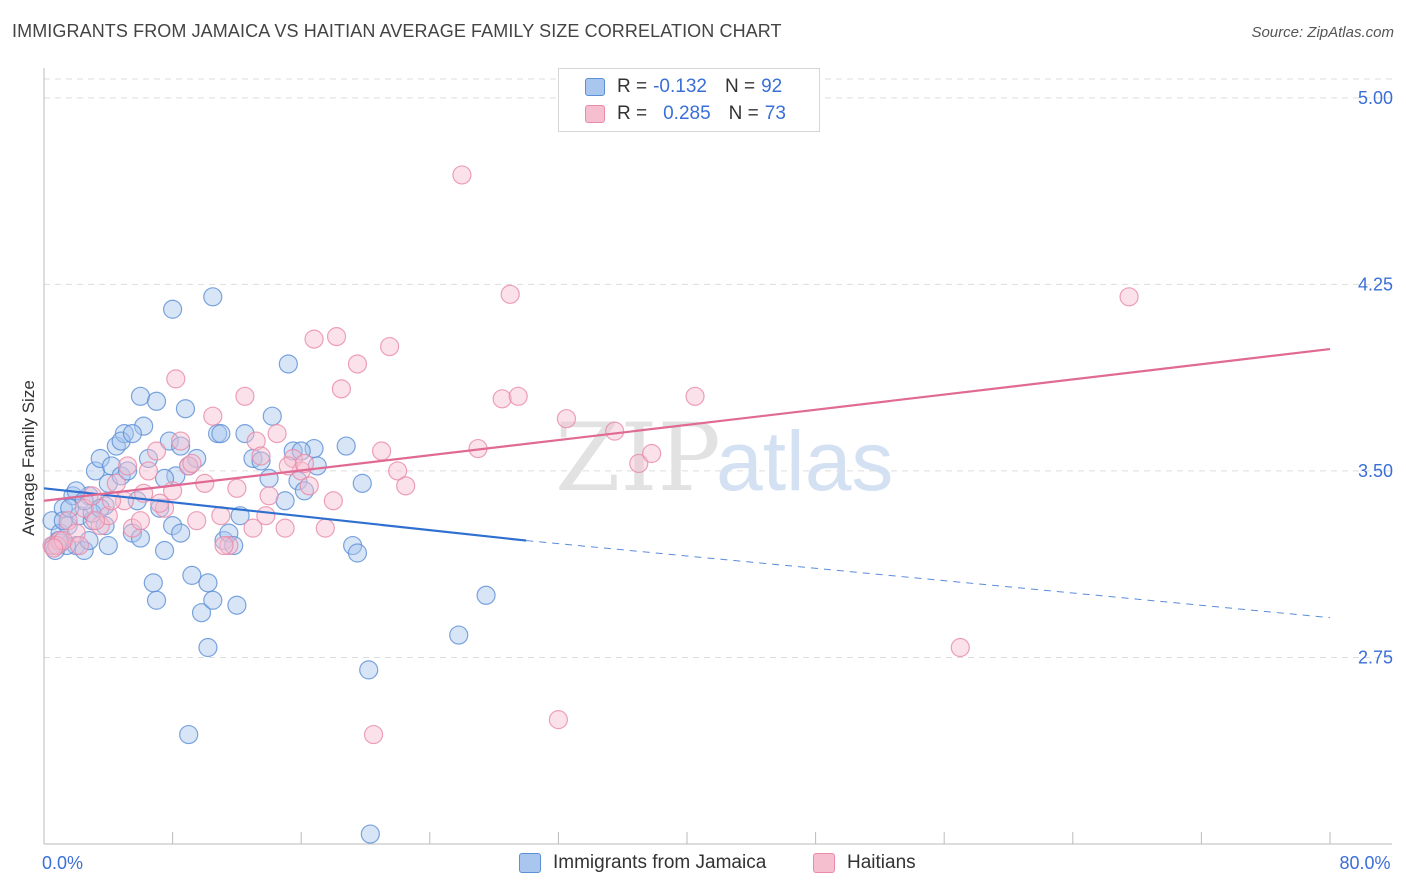 This screenshot has height=892, width=1406. I want to click on y-tick-label: 4.25, so click(1375, 284).